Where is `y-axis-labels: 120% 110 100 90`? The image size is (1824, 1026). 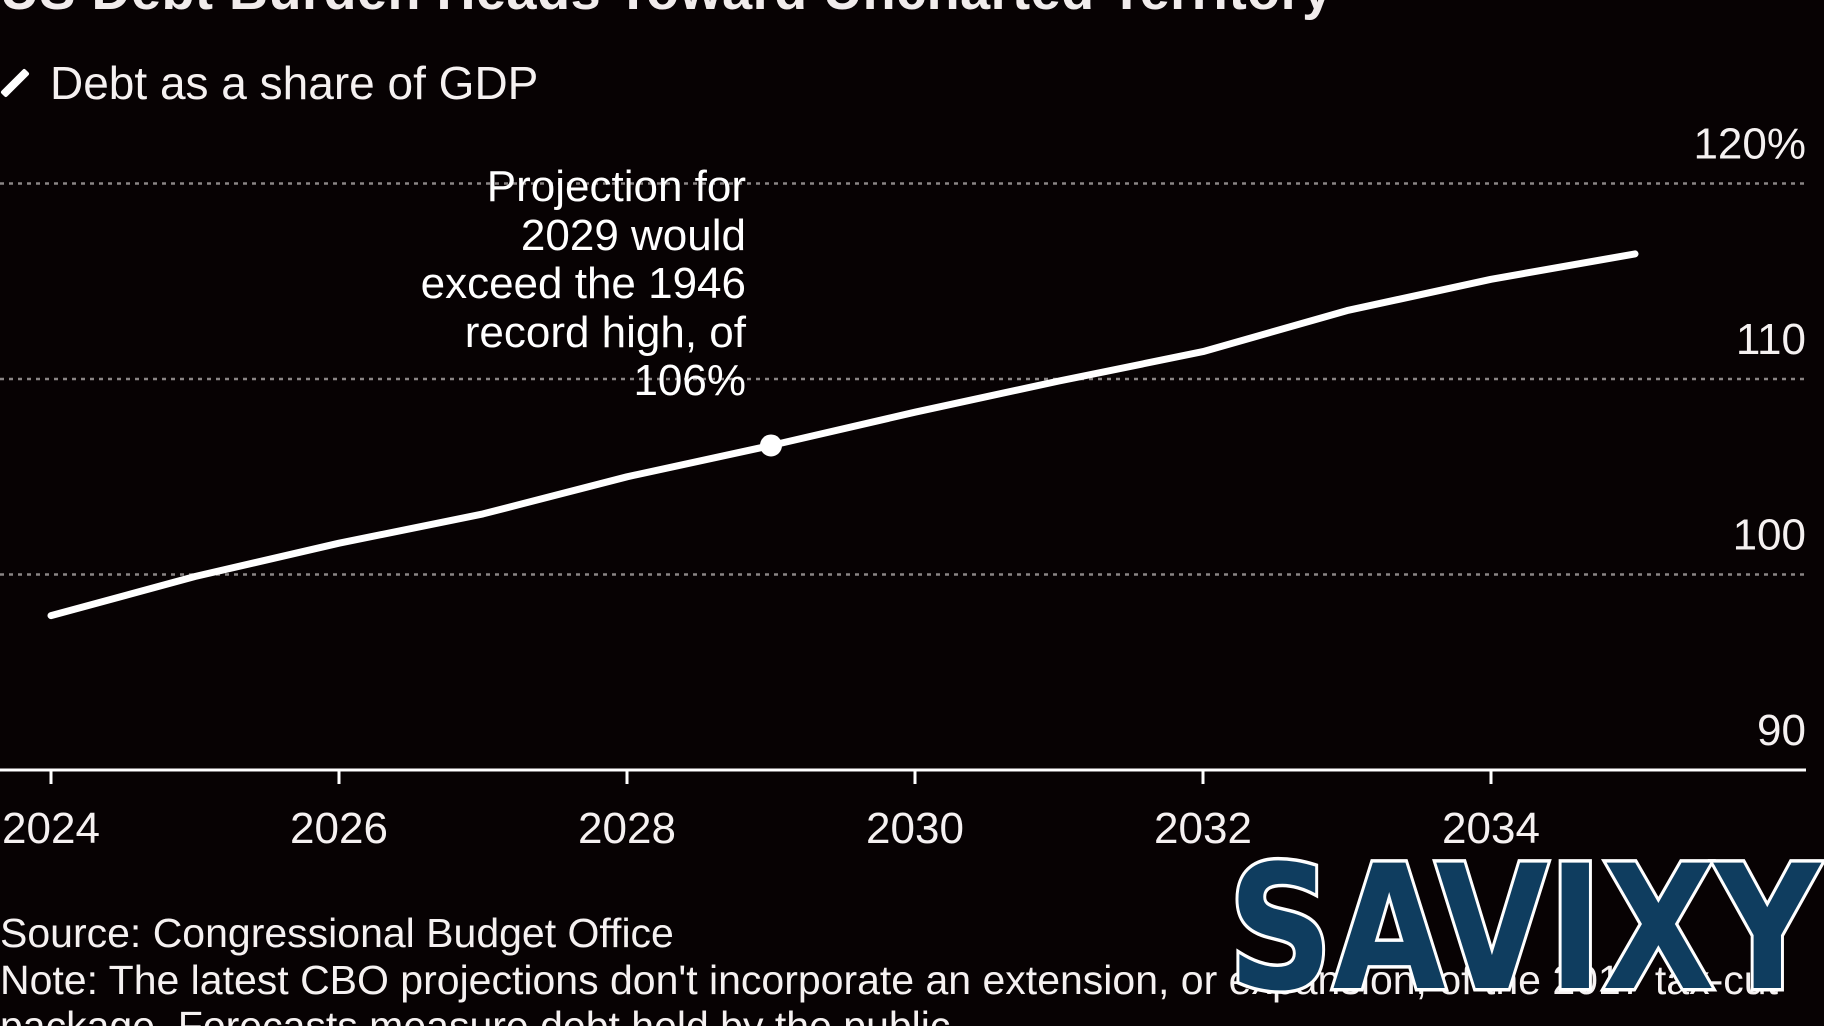 y-axis-labels: 120% 110 100 90 is located at coordinates (1749, 438).